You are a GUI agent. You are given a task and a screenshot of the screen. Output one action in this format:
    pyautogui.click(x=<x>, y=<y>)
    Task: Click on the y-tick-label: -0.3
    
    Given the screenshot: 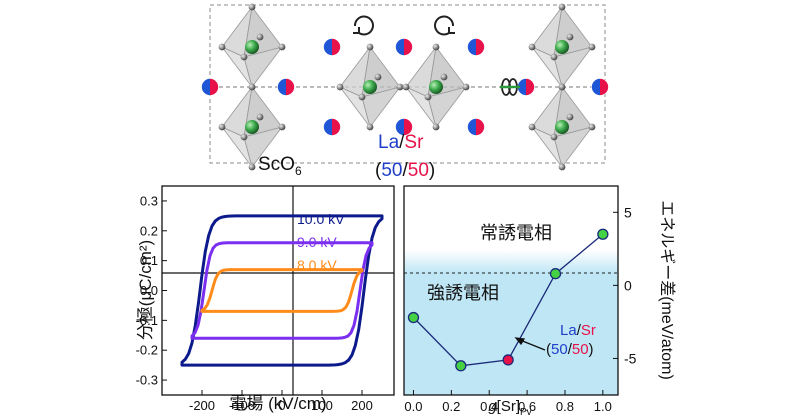 What is the action you would take?
    pyautogui.click(x=147, y=380)
    